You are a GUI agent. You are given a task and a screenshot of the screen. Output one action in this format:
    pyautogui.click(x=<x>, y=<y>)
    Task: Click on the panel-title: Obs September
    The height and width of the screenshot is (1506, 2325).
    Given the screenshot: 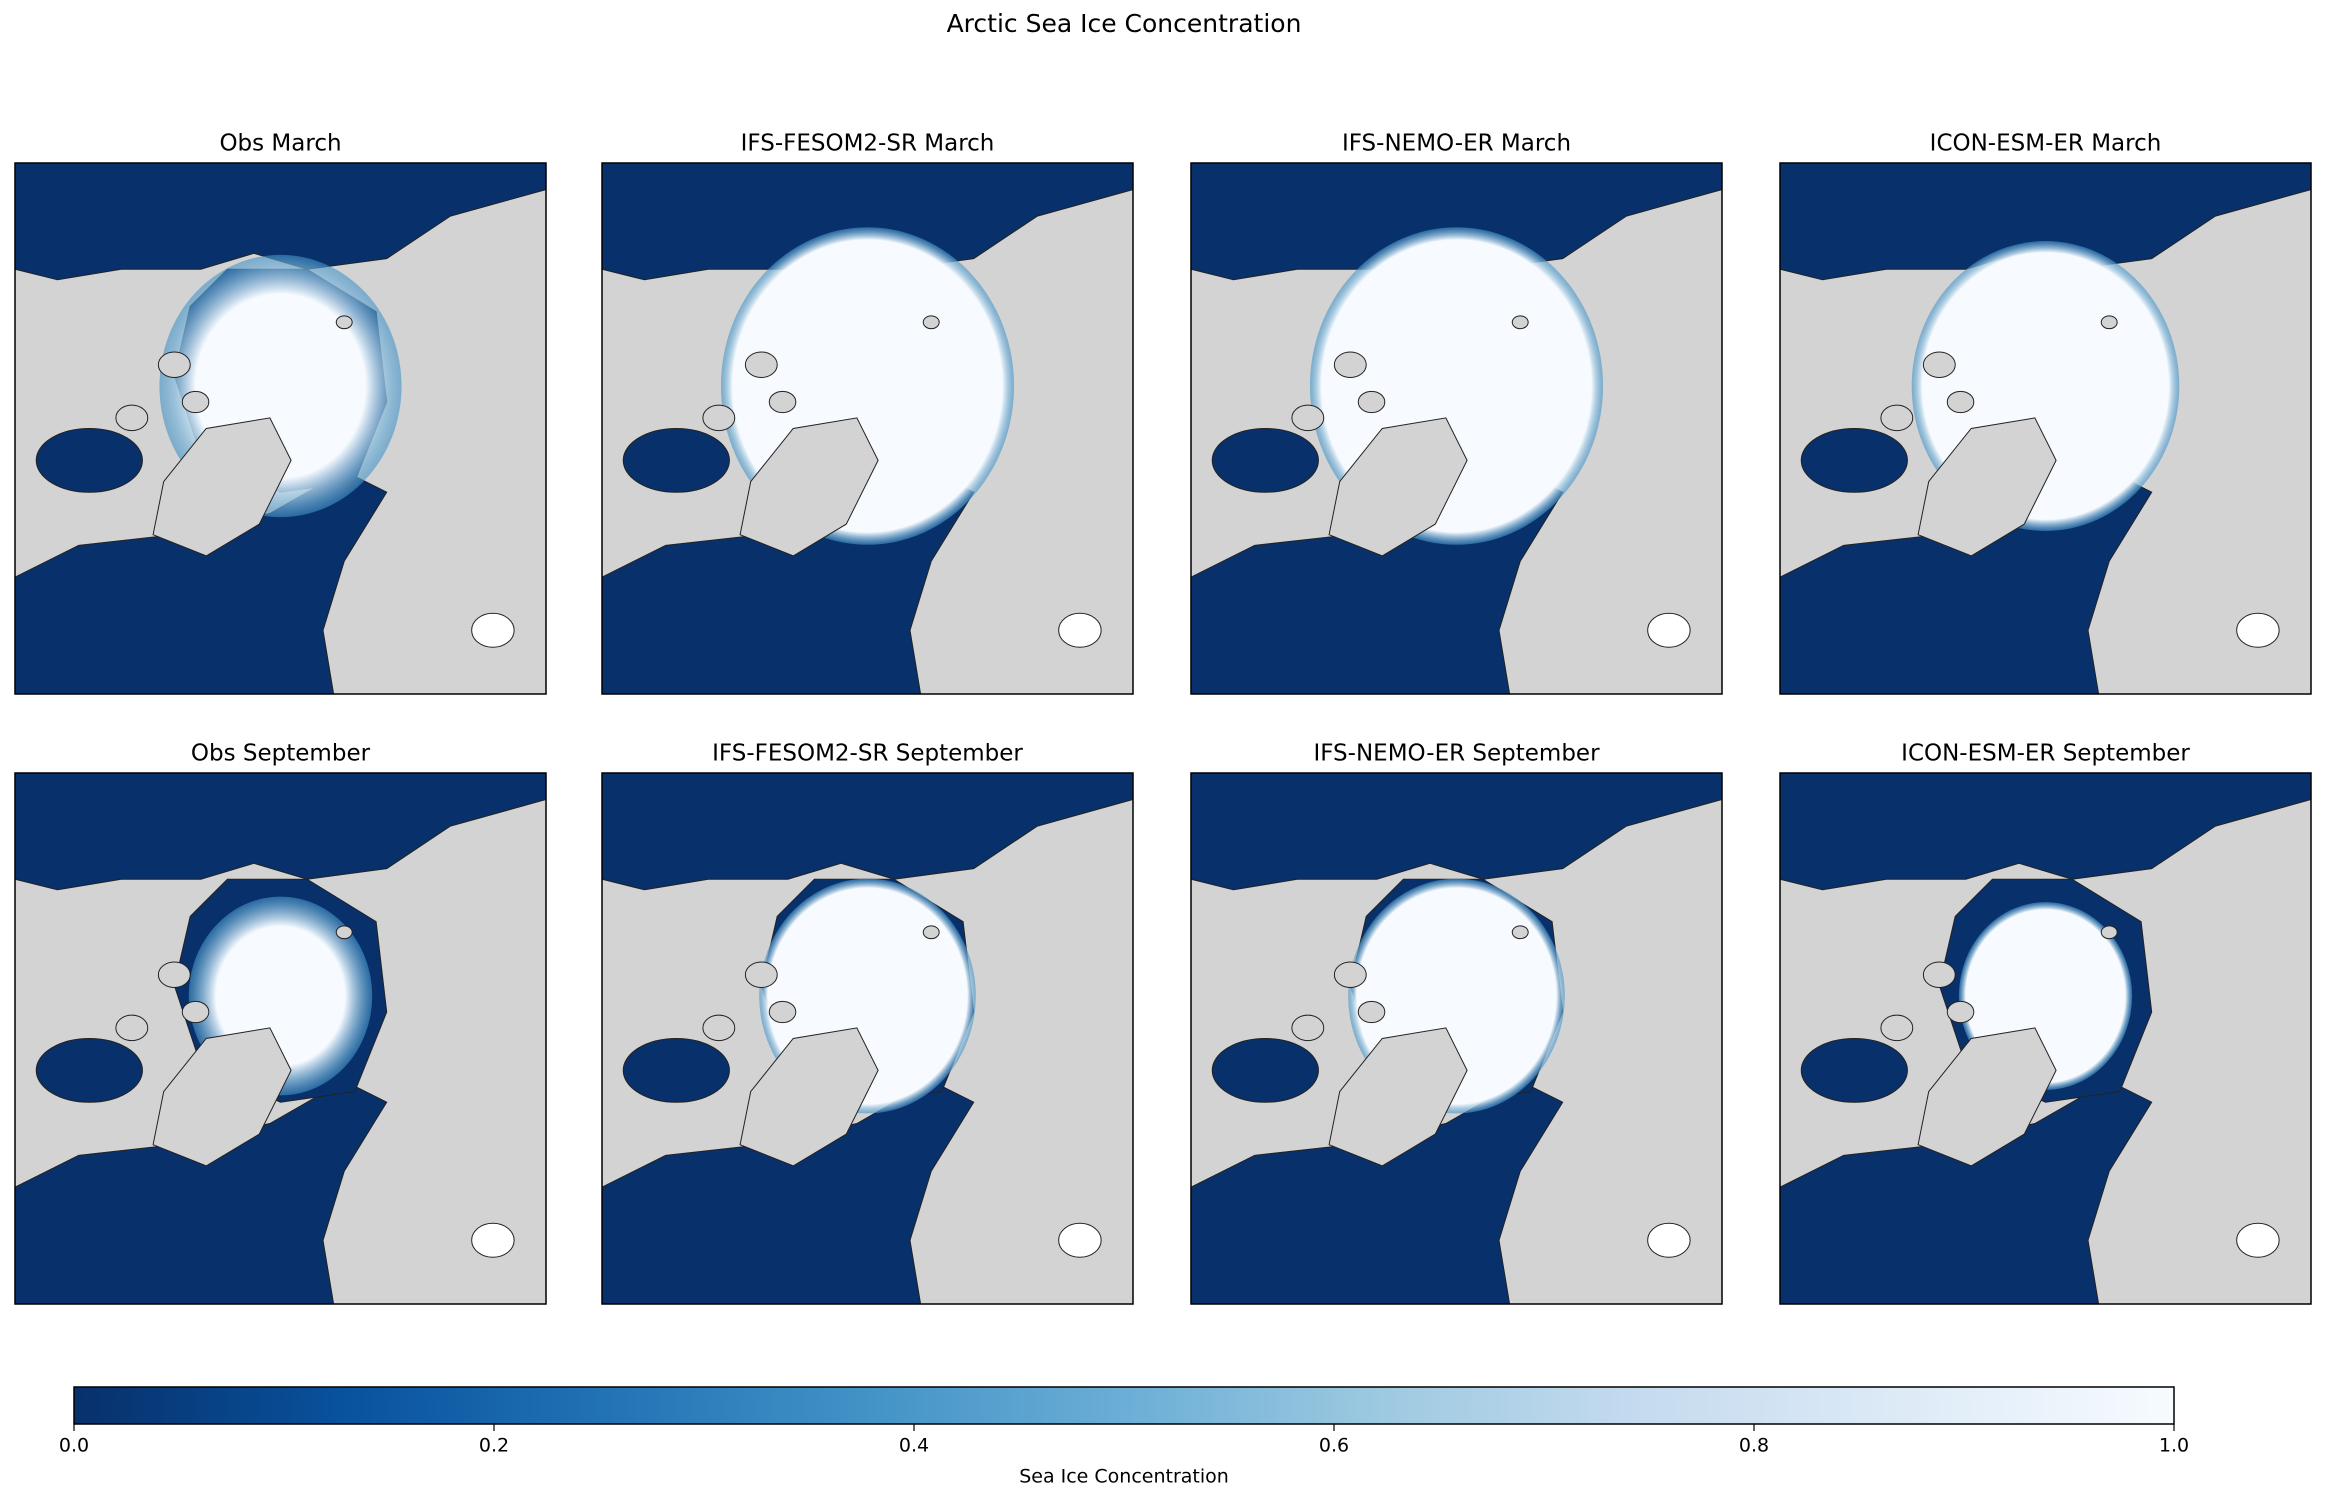 What is the action you would take?
    pyautogui.click(x=281, y=754)
    